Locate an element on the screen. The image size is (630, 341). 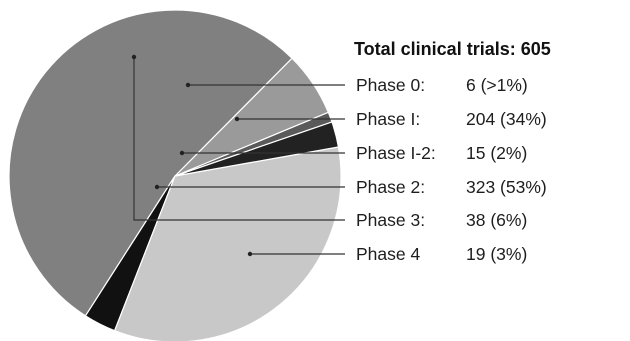
legend-value-2: 323 (53%) is located at coordinates (506, 187).